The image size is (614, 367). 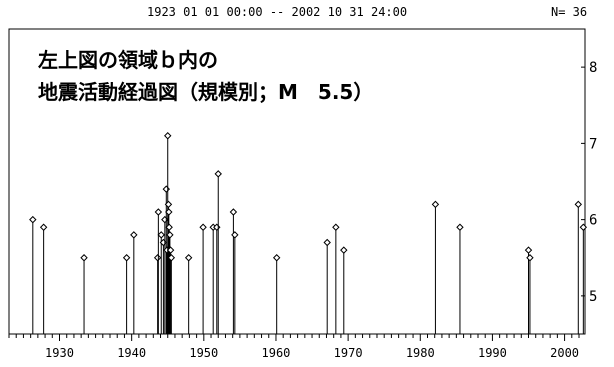 I want to click on y-axis: 5 6 7 8, so click(x=589, y=182).